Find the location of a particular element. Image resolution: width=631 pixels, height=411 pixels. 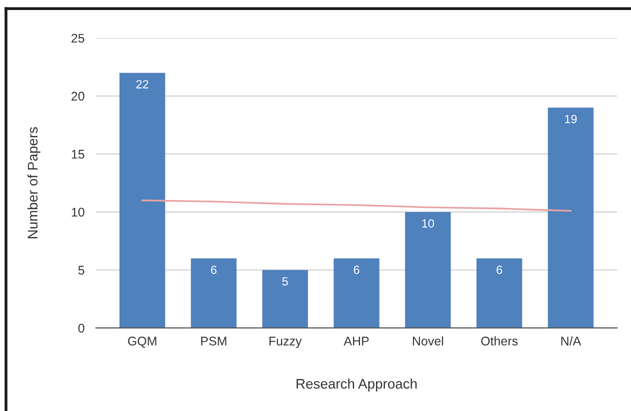

y-tick-label: 15 is located at coordinates (78, 154).